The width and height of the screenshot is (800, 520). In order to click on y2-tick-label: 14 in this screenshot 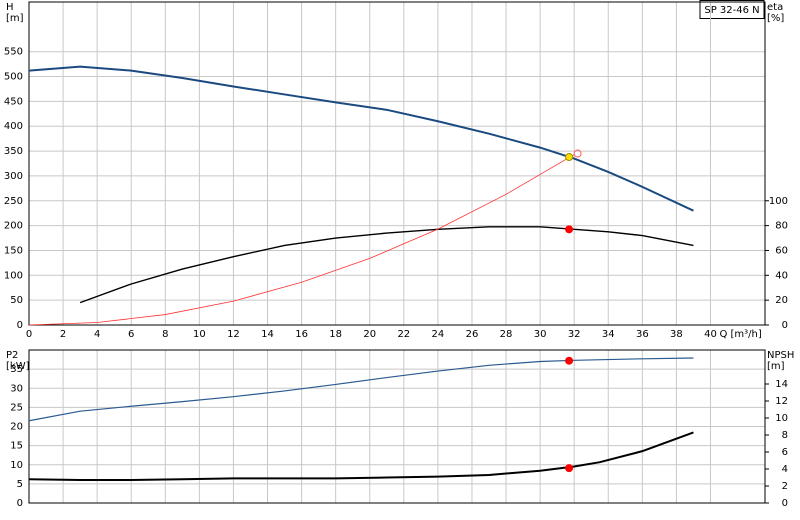, I will do `click(781, 384)`.